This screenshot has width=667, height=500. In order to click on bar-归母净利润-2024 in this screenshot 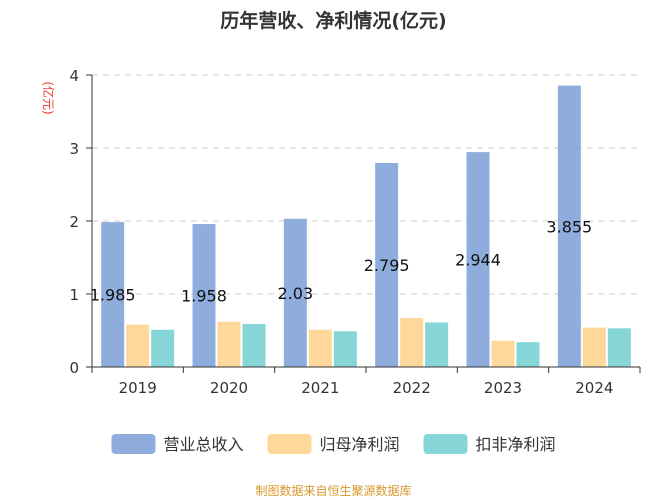, I will do `click(594, 347)`.